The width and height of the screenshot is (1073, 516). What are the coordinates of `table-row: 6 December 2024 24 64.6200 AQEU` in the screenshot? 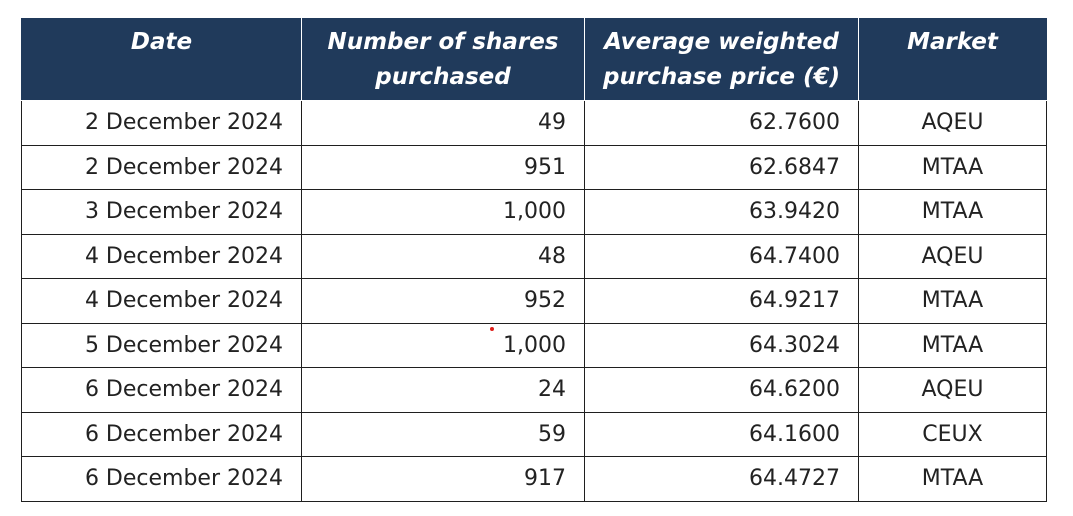 It's located at (534, 390).